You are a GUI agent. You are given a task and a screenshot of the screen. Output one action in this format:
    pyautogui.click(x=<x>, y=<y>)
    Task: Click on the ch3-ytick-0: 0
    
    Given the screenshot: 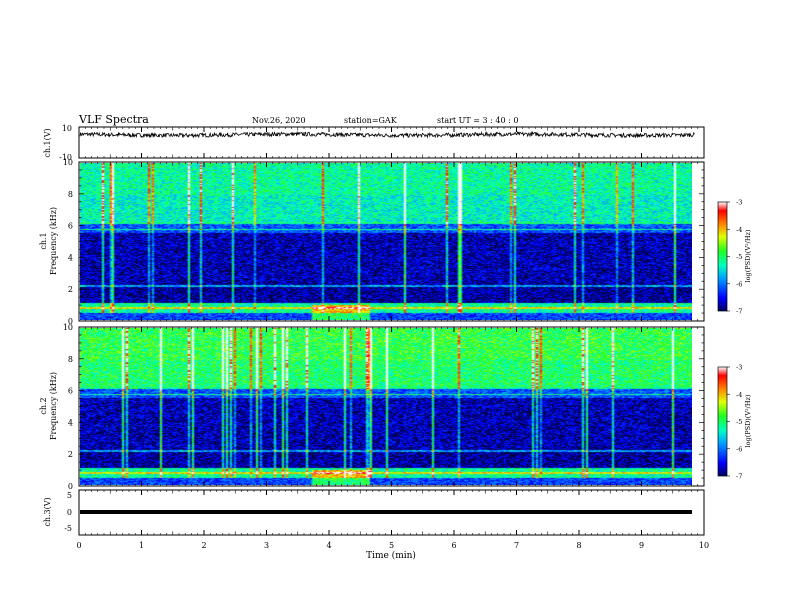 What is the action you would take?
    pyautogui.click(x=69, y=512)
    